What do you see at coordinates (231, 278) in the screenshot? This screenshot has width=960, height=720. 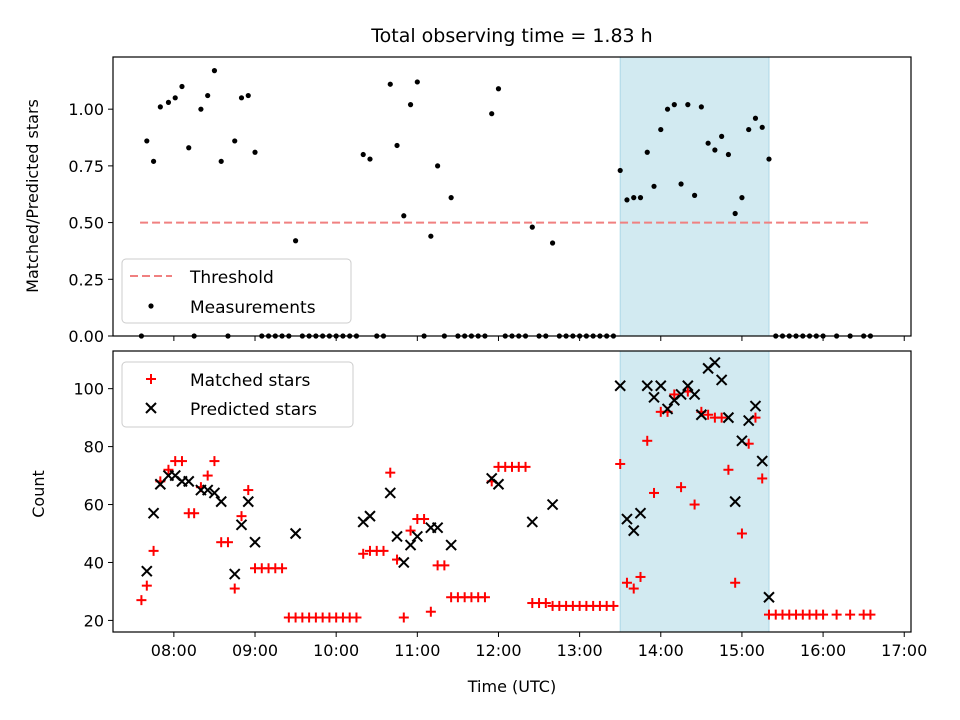 I see `legend-threshold-label: Threshold` at bounding box center [231, 278].